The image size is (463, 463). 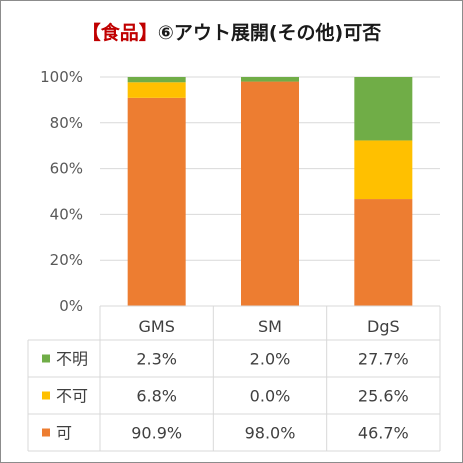 What do you see at coordinates (269, 33) in the screenshot?
I see `title-text: ⑥アウト展開(その他)可否` at bounding box center [269, 33].